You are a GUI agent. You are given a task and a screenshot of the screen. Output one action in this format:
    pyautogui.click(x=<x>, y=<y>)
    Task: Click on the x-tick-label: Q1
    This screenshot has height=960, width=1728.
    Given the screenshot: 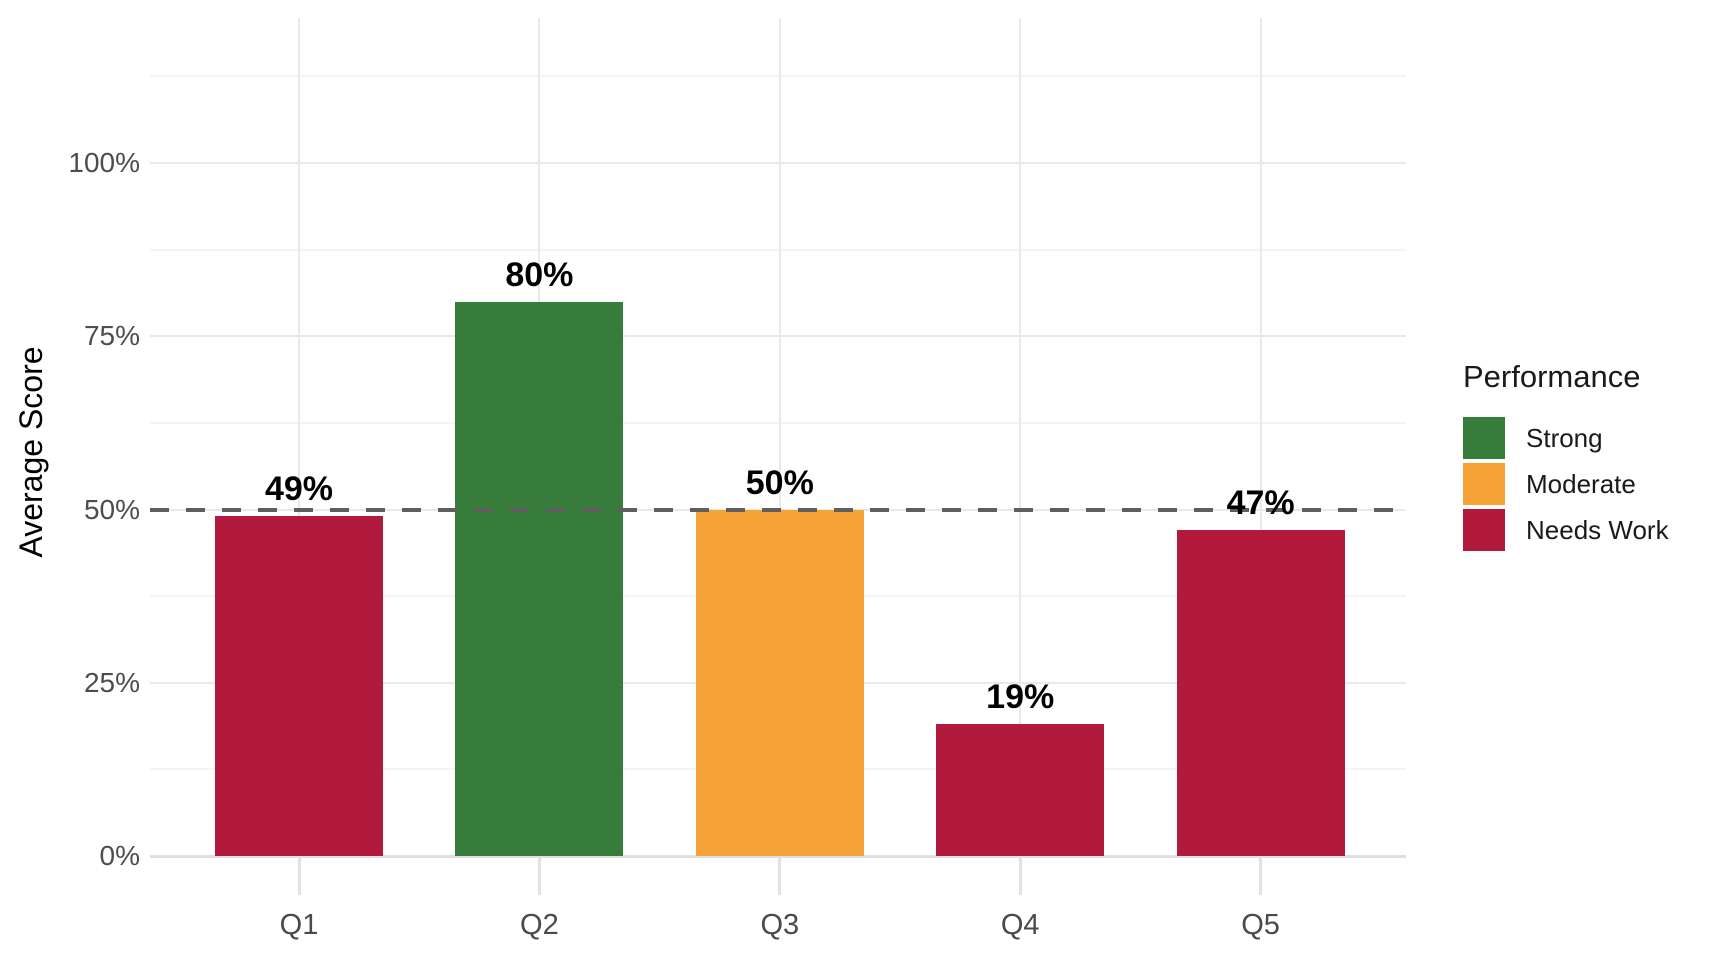 What is the action you would take?
    pyautogui.click(x=299, y=925)
    